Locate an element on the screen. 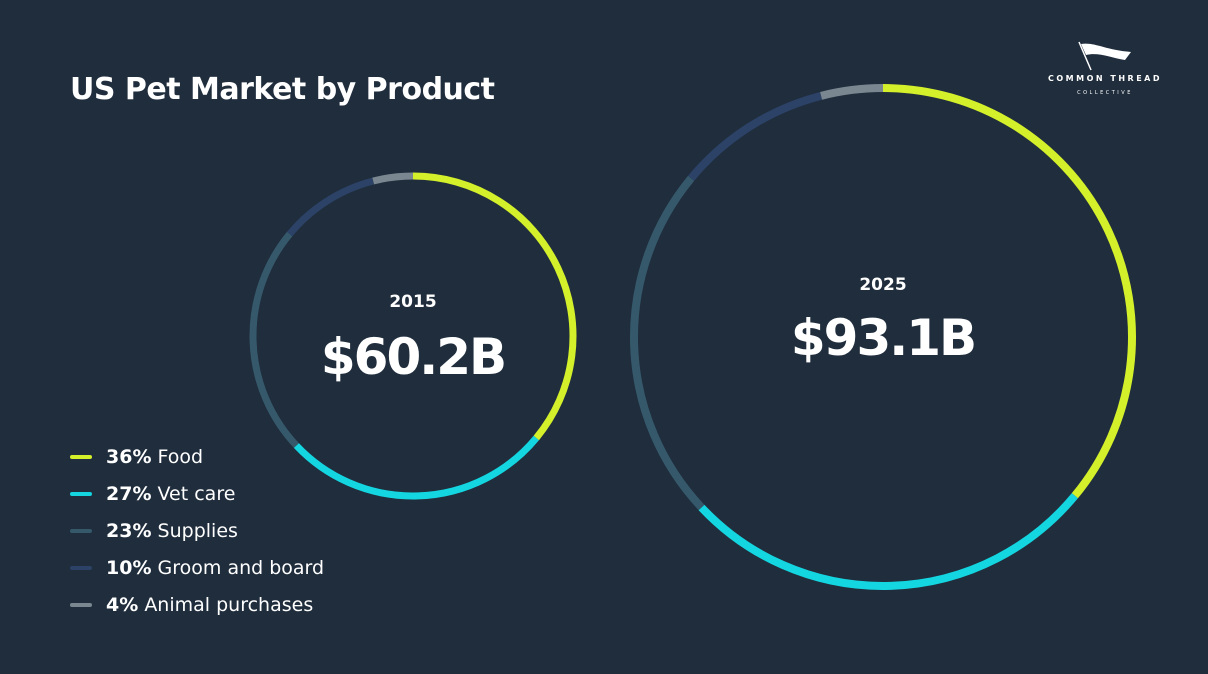  legend-item-supplies: 23% Supplies is located at coordinates (197, 530).